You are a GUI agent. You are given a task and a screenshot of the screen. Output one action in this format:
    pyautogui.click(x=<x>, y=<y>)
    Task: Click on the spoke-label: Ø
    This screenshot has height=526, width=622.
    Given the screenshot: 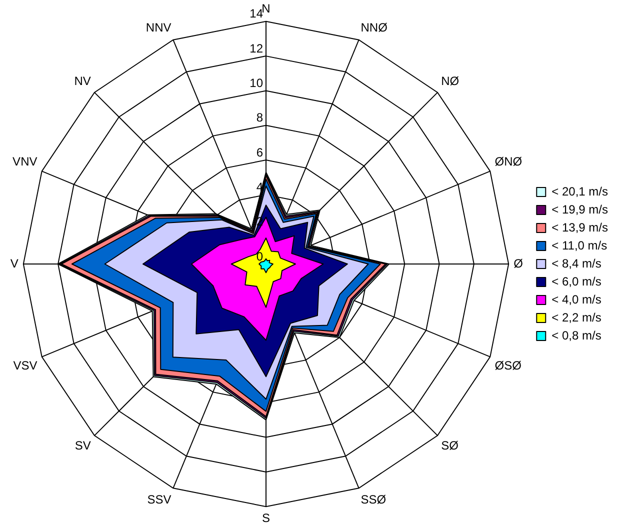 What is the action you would take?
    pyautogui.click(x=518, y=263)
    